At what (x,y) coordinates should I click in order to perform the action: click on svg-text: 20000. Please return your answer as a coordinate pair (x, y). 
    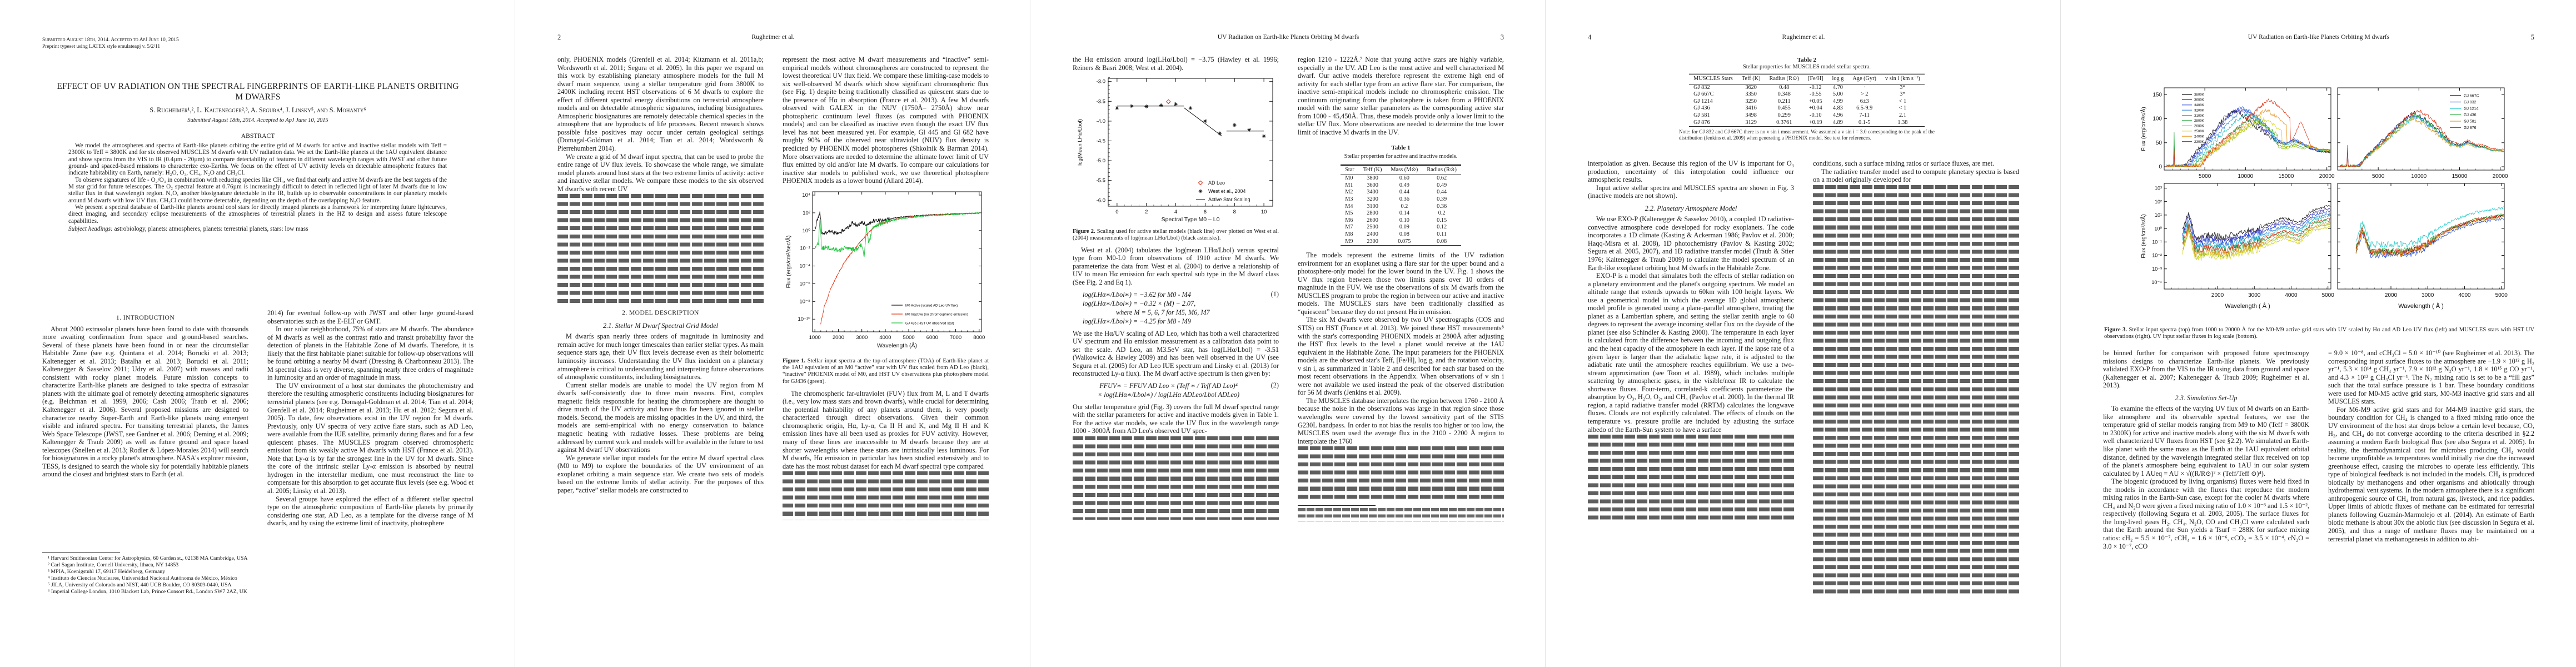
    Looking at the image, I should click on (2327, 176).